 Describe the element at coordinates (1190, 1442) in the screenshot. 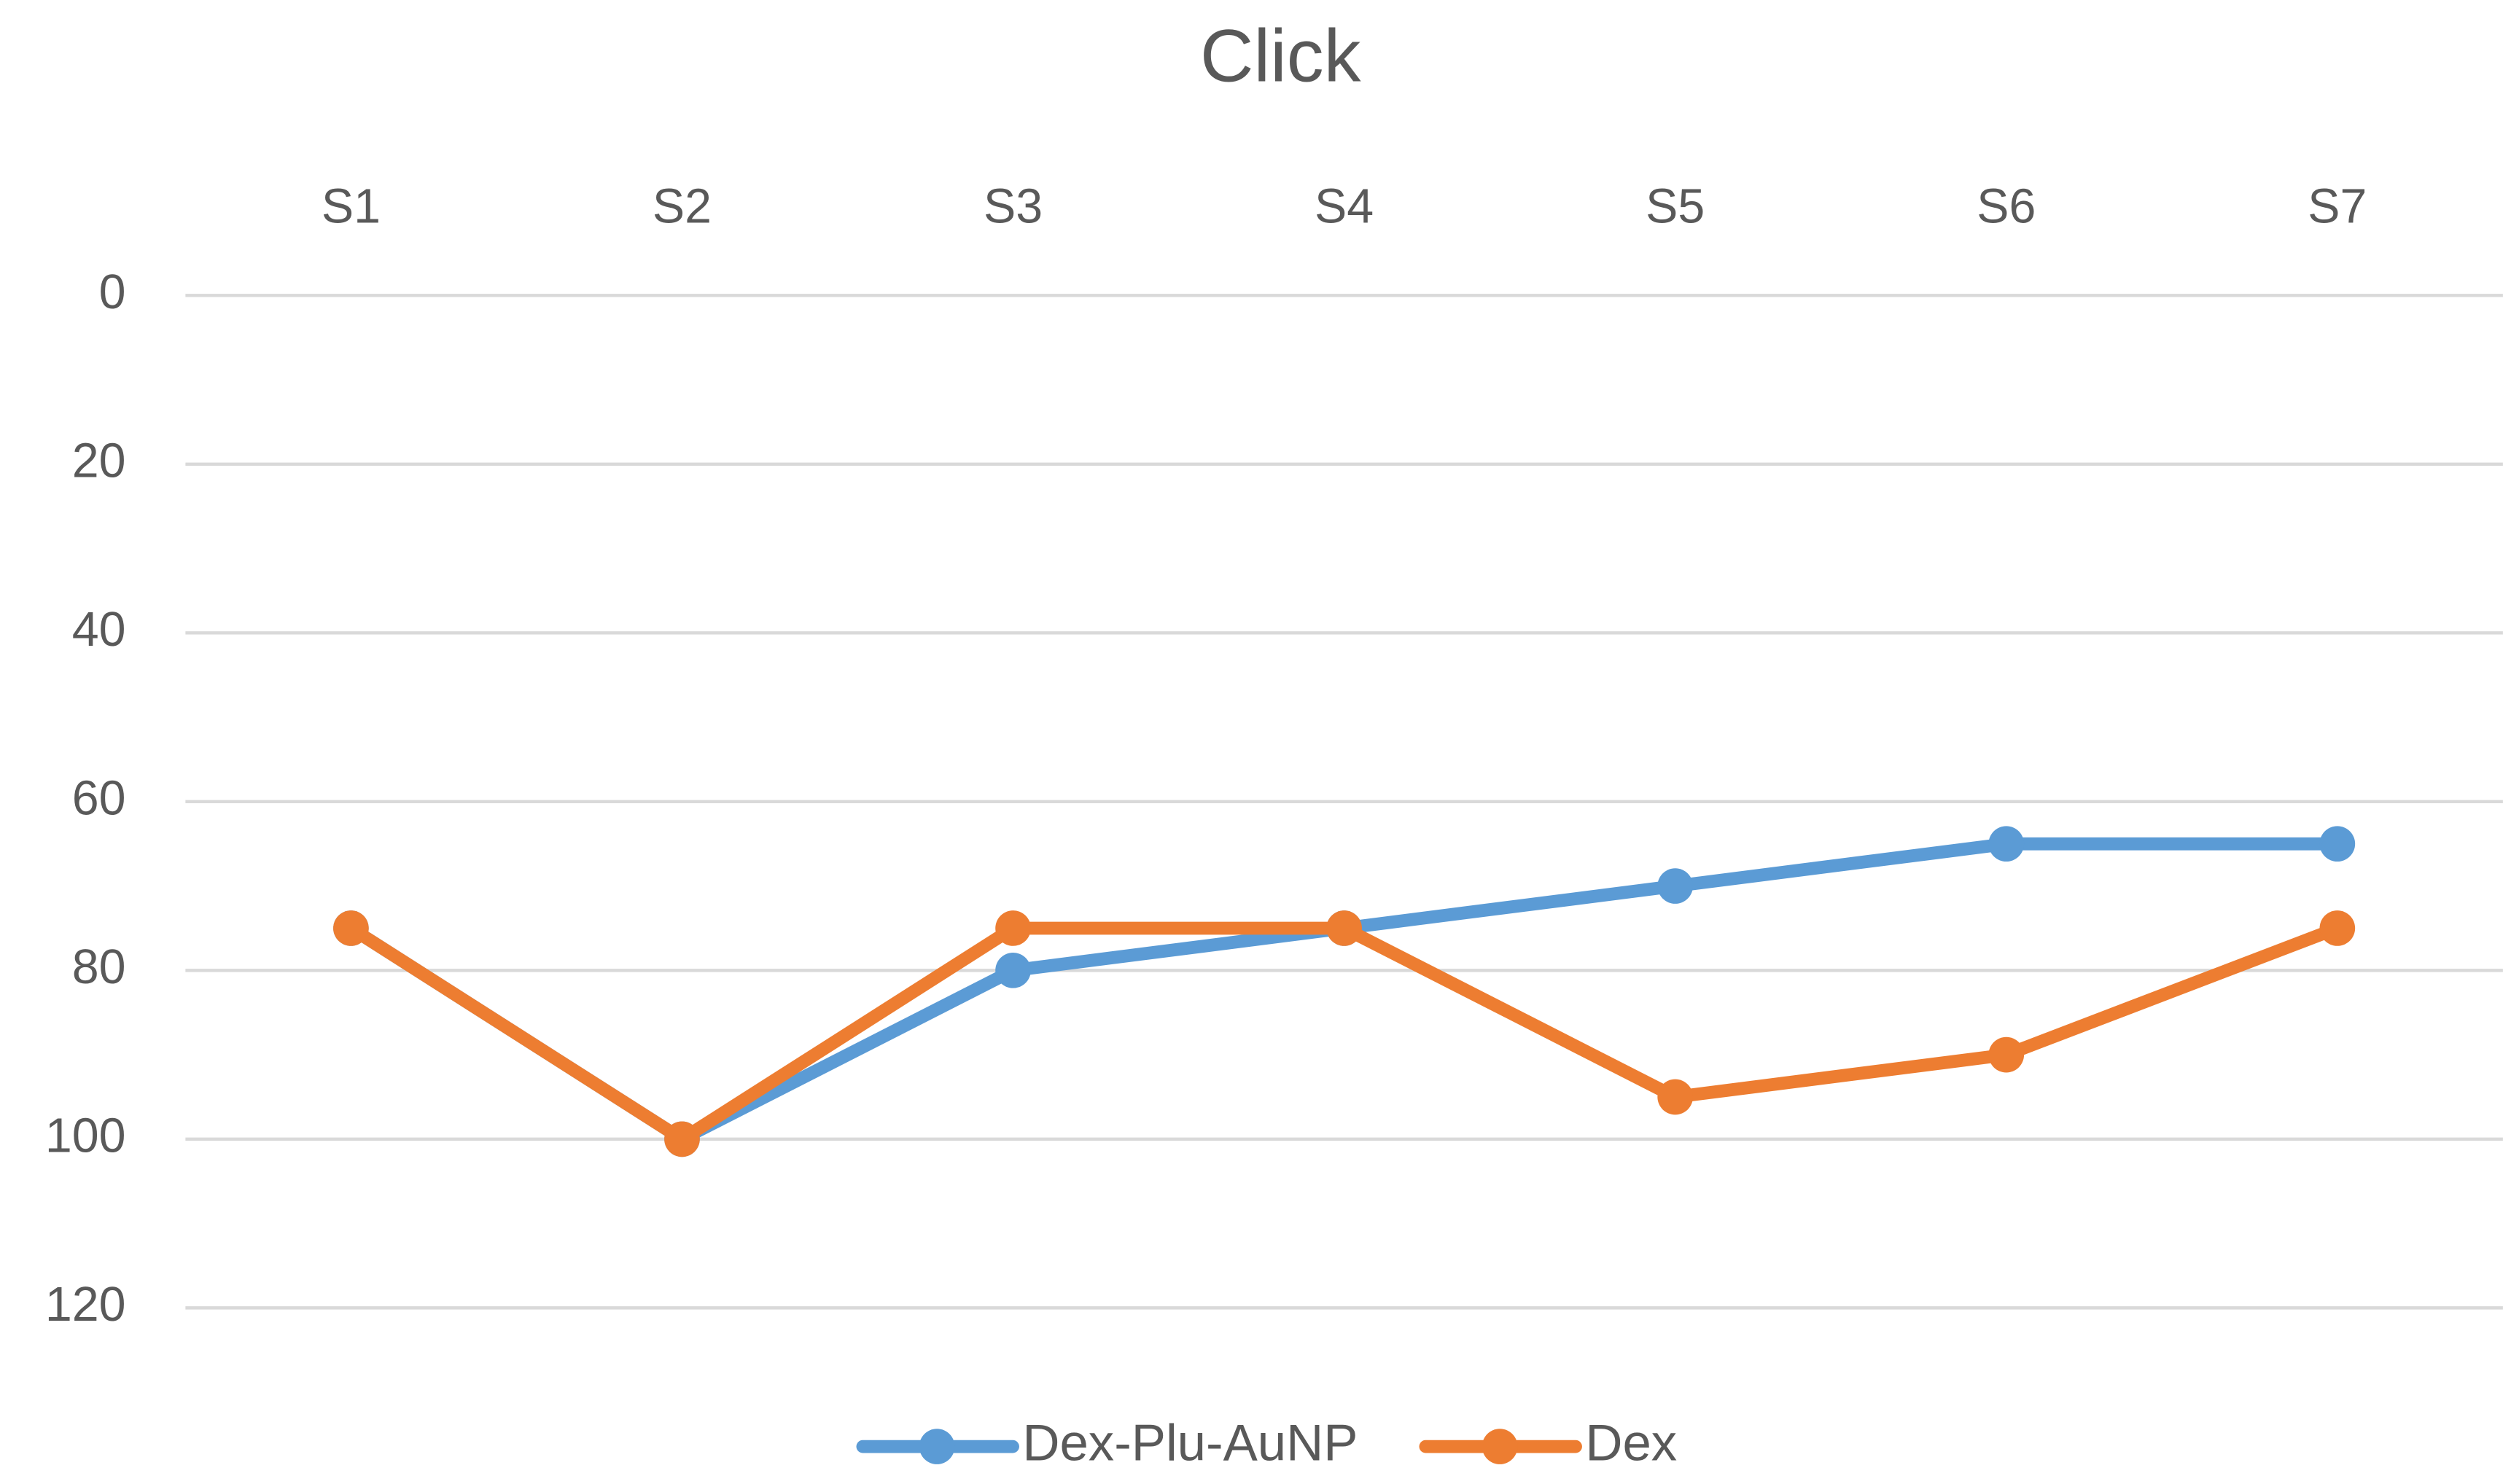

I see `legend-label: Dex-Plu-AuNP` at that location.